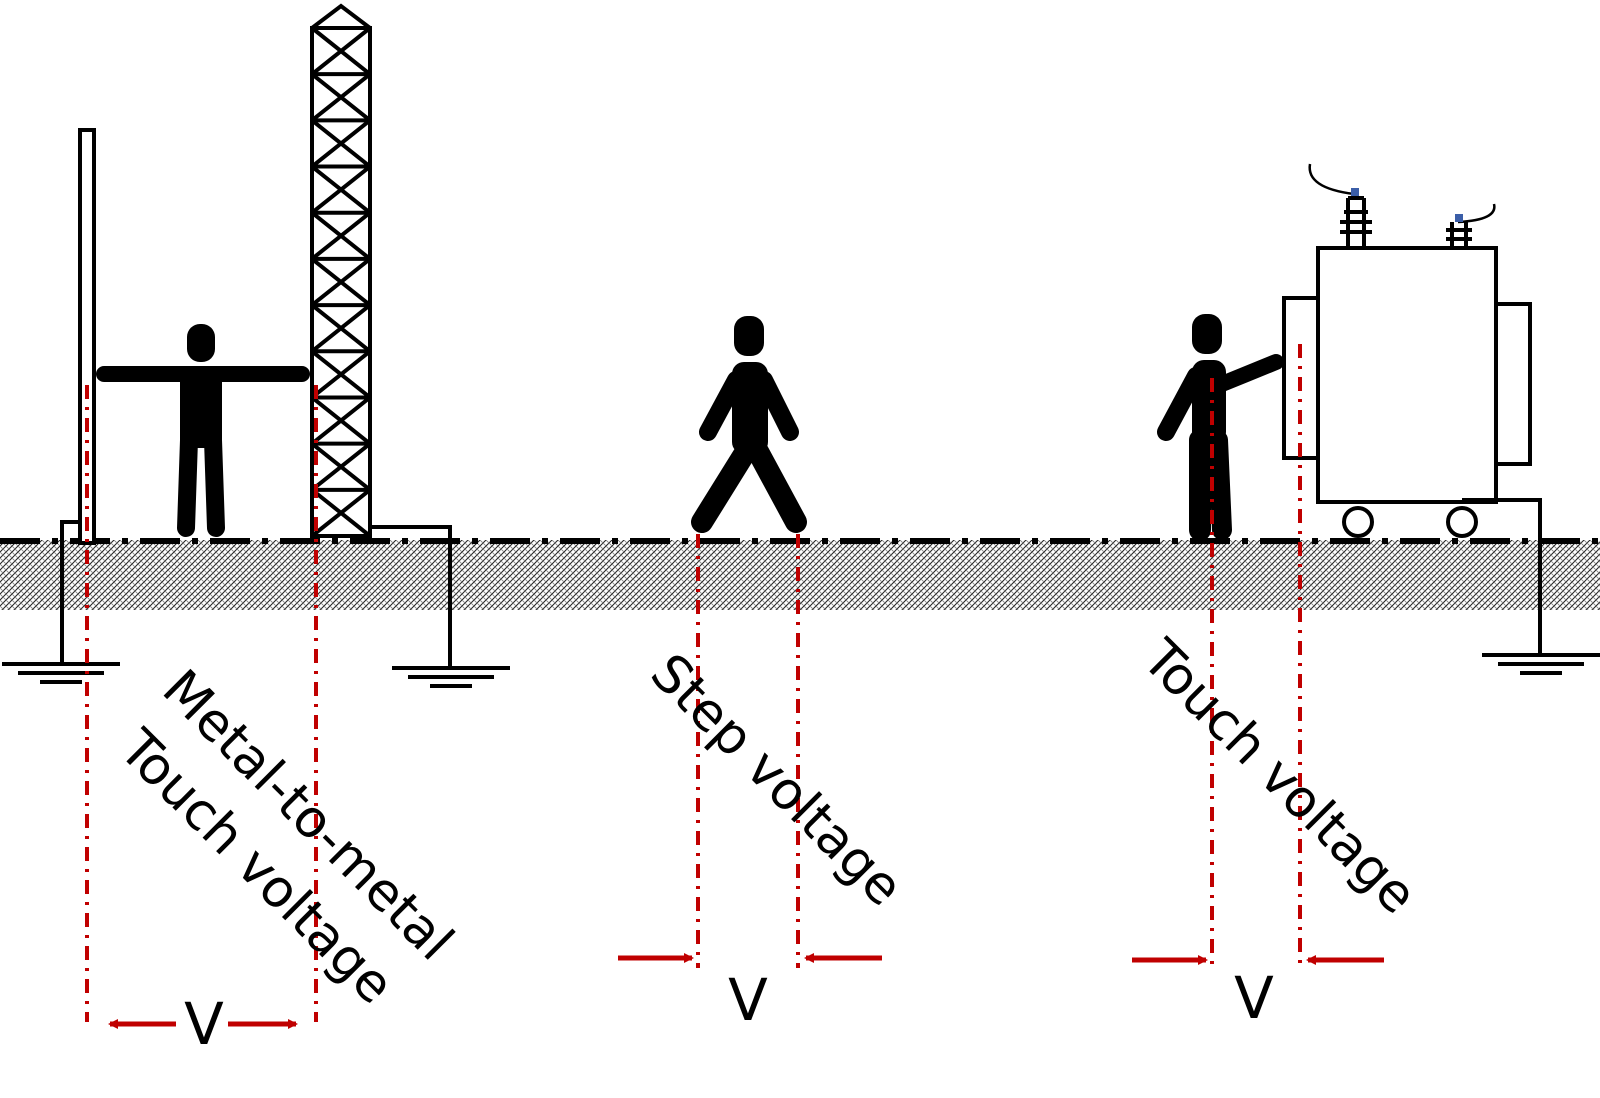  Describe the element at coordinates (70, 591) in the screenshot. I see `pole-ground-lead` at that location.